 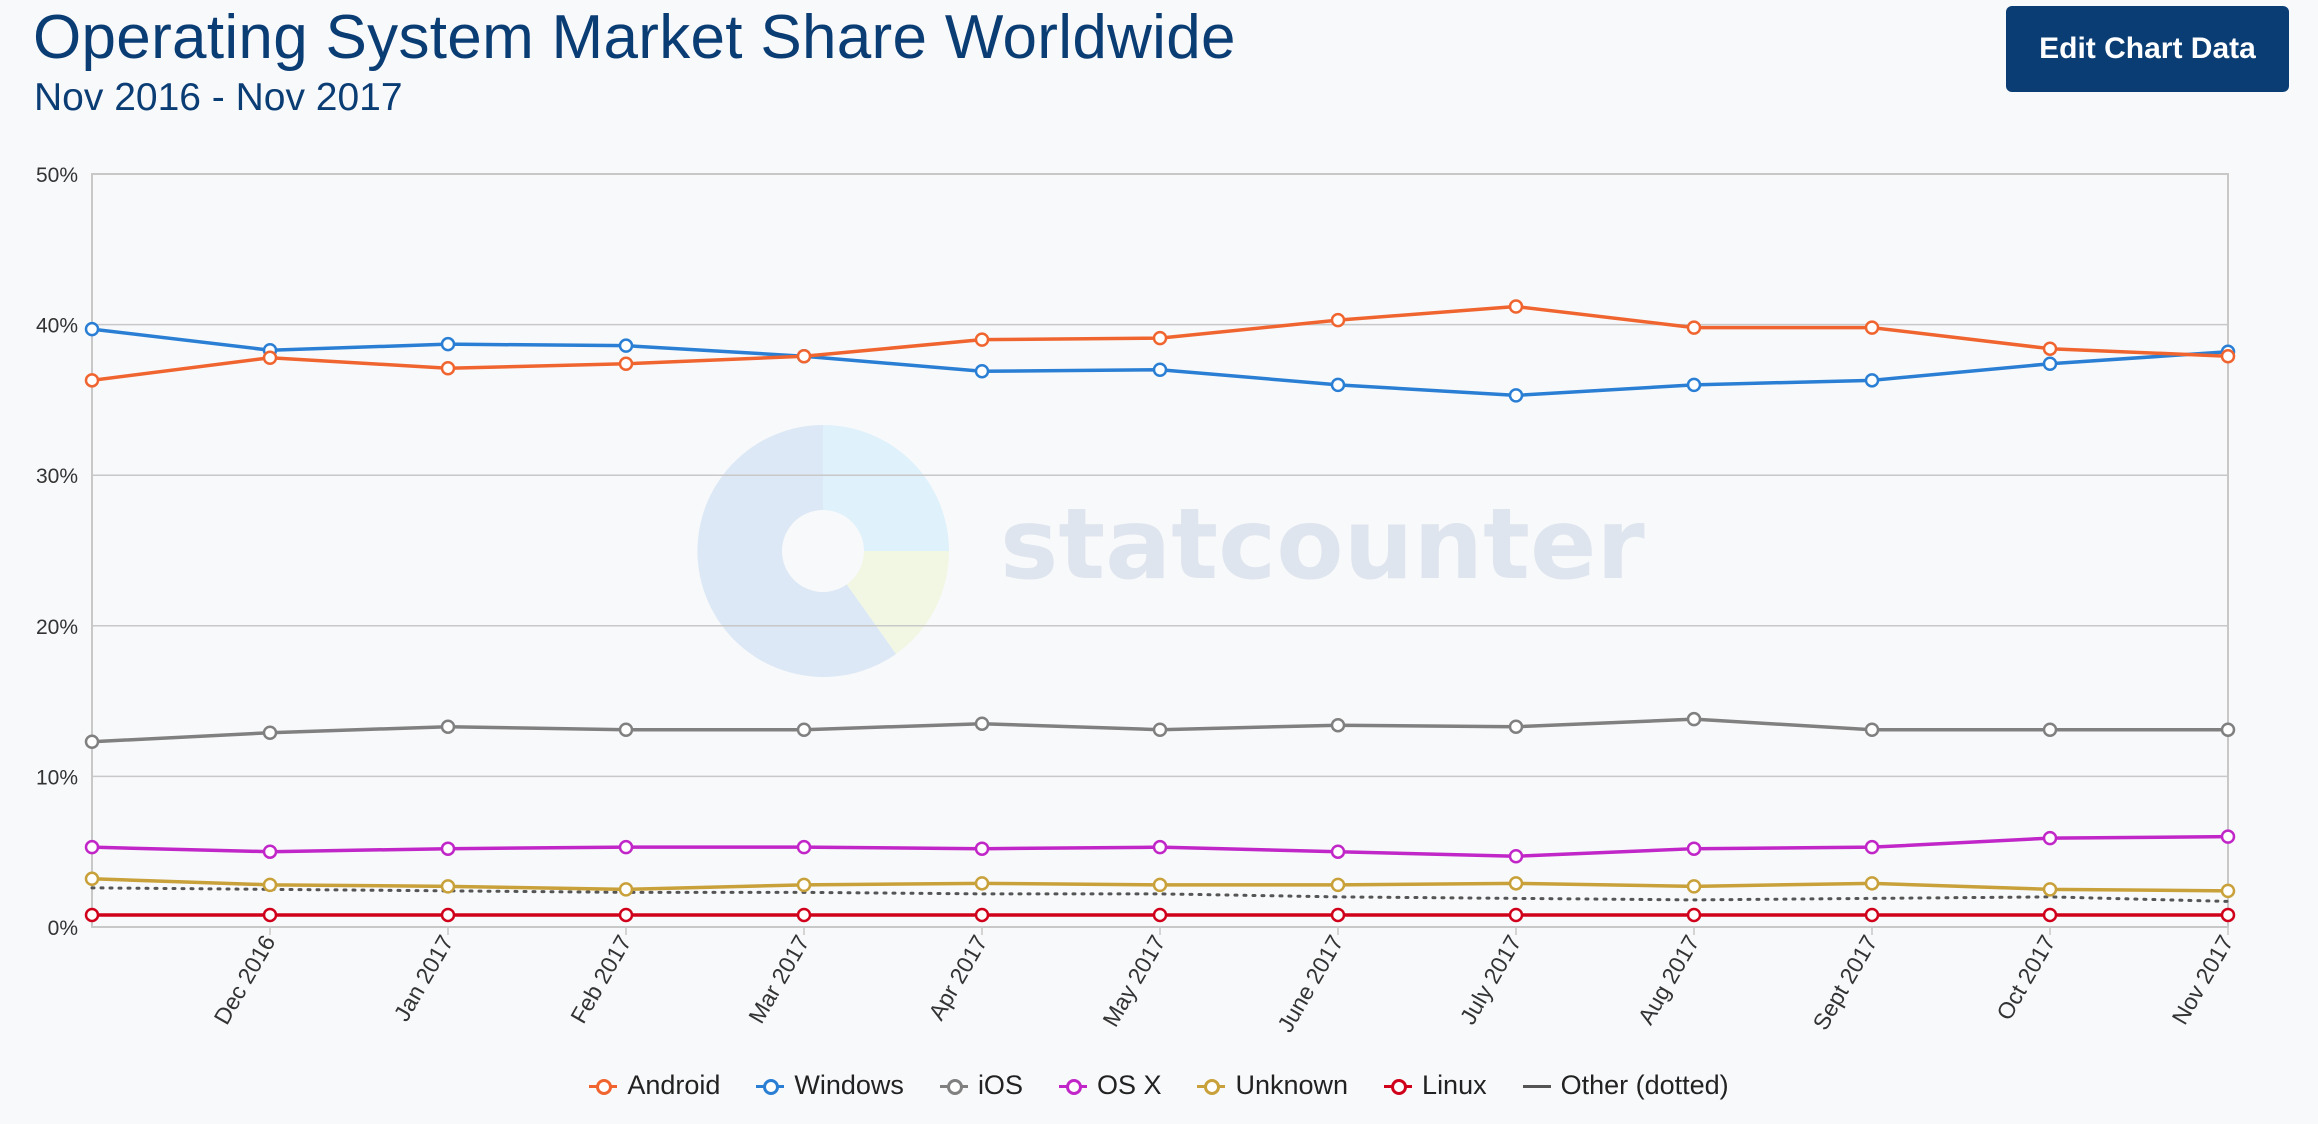 I want to click on legend-item: Windows, so click(x=830, y=1085).